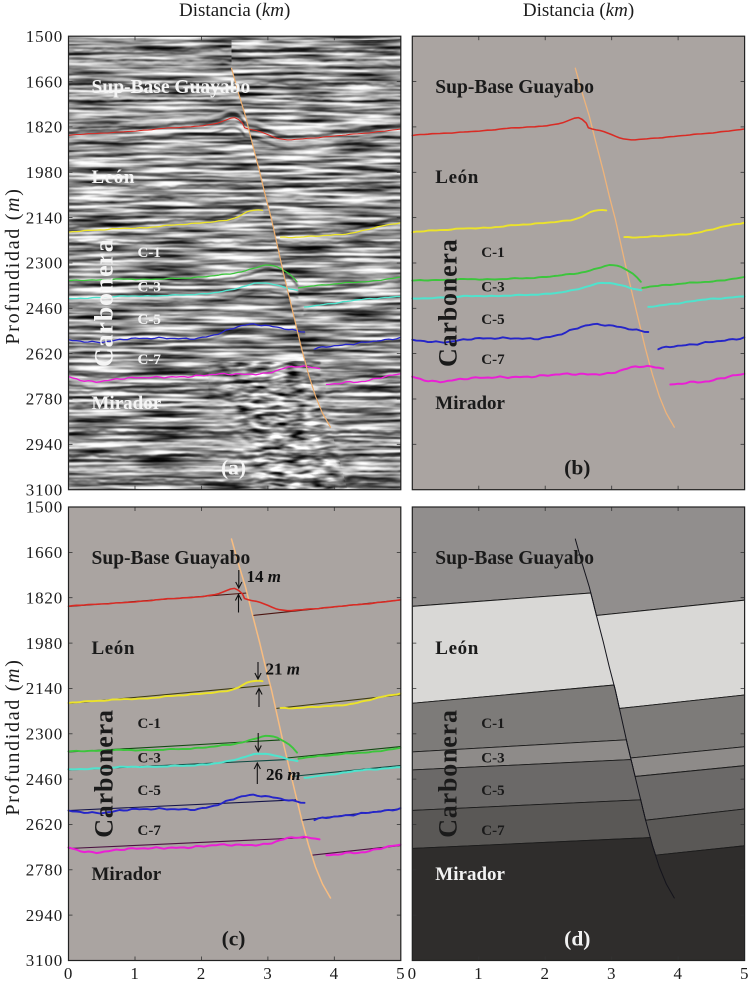 The height and width of the screenshot is (984, 750). What do you see at coordinates (234, 939) in the screenshot?
I see `svg-text: (c)` at bounding box center [234, 939].